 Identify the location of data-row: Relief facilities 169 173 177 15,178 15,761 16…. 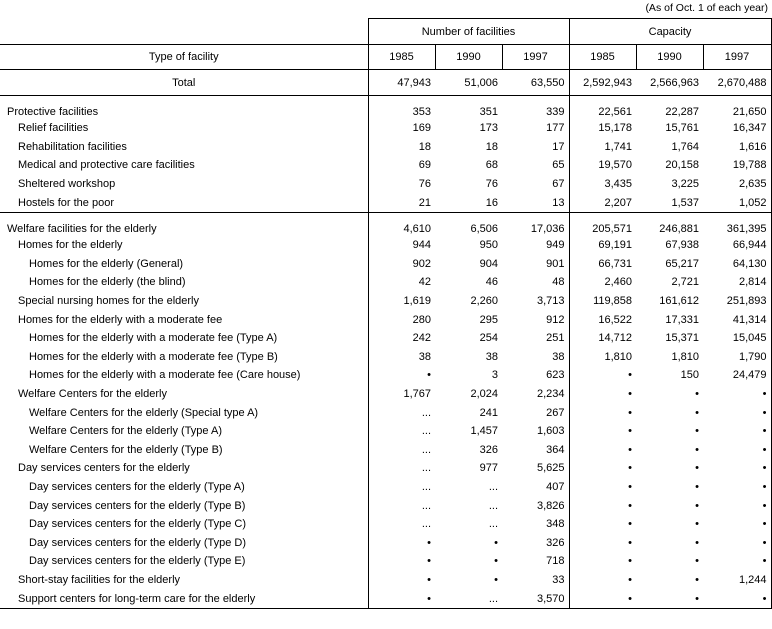
(386, 128).